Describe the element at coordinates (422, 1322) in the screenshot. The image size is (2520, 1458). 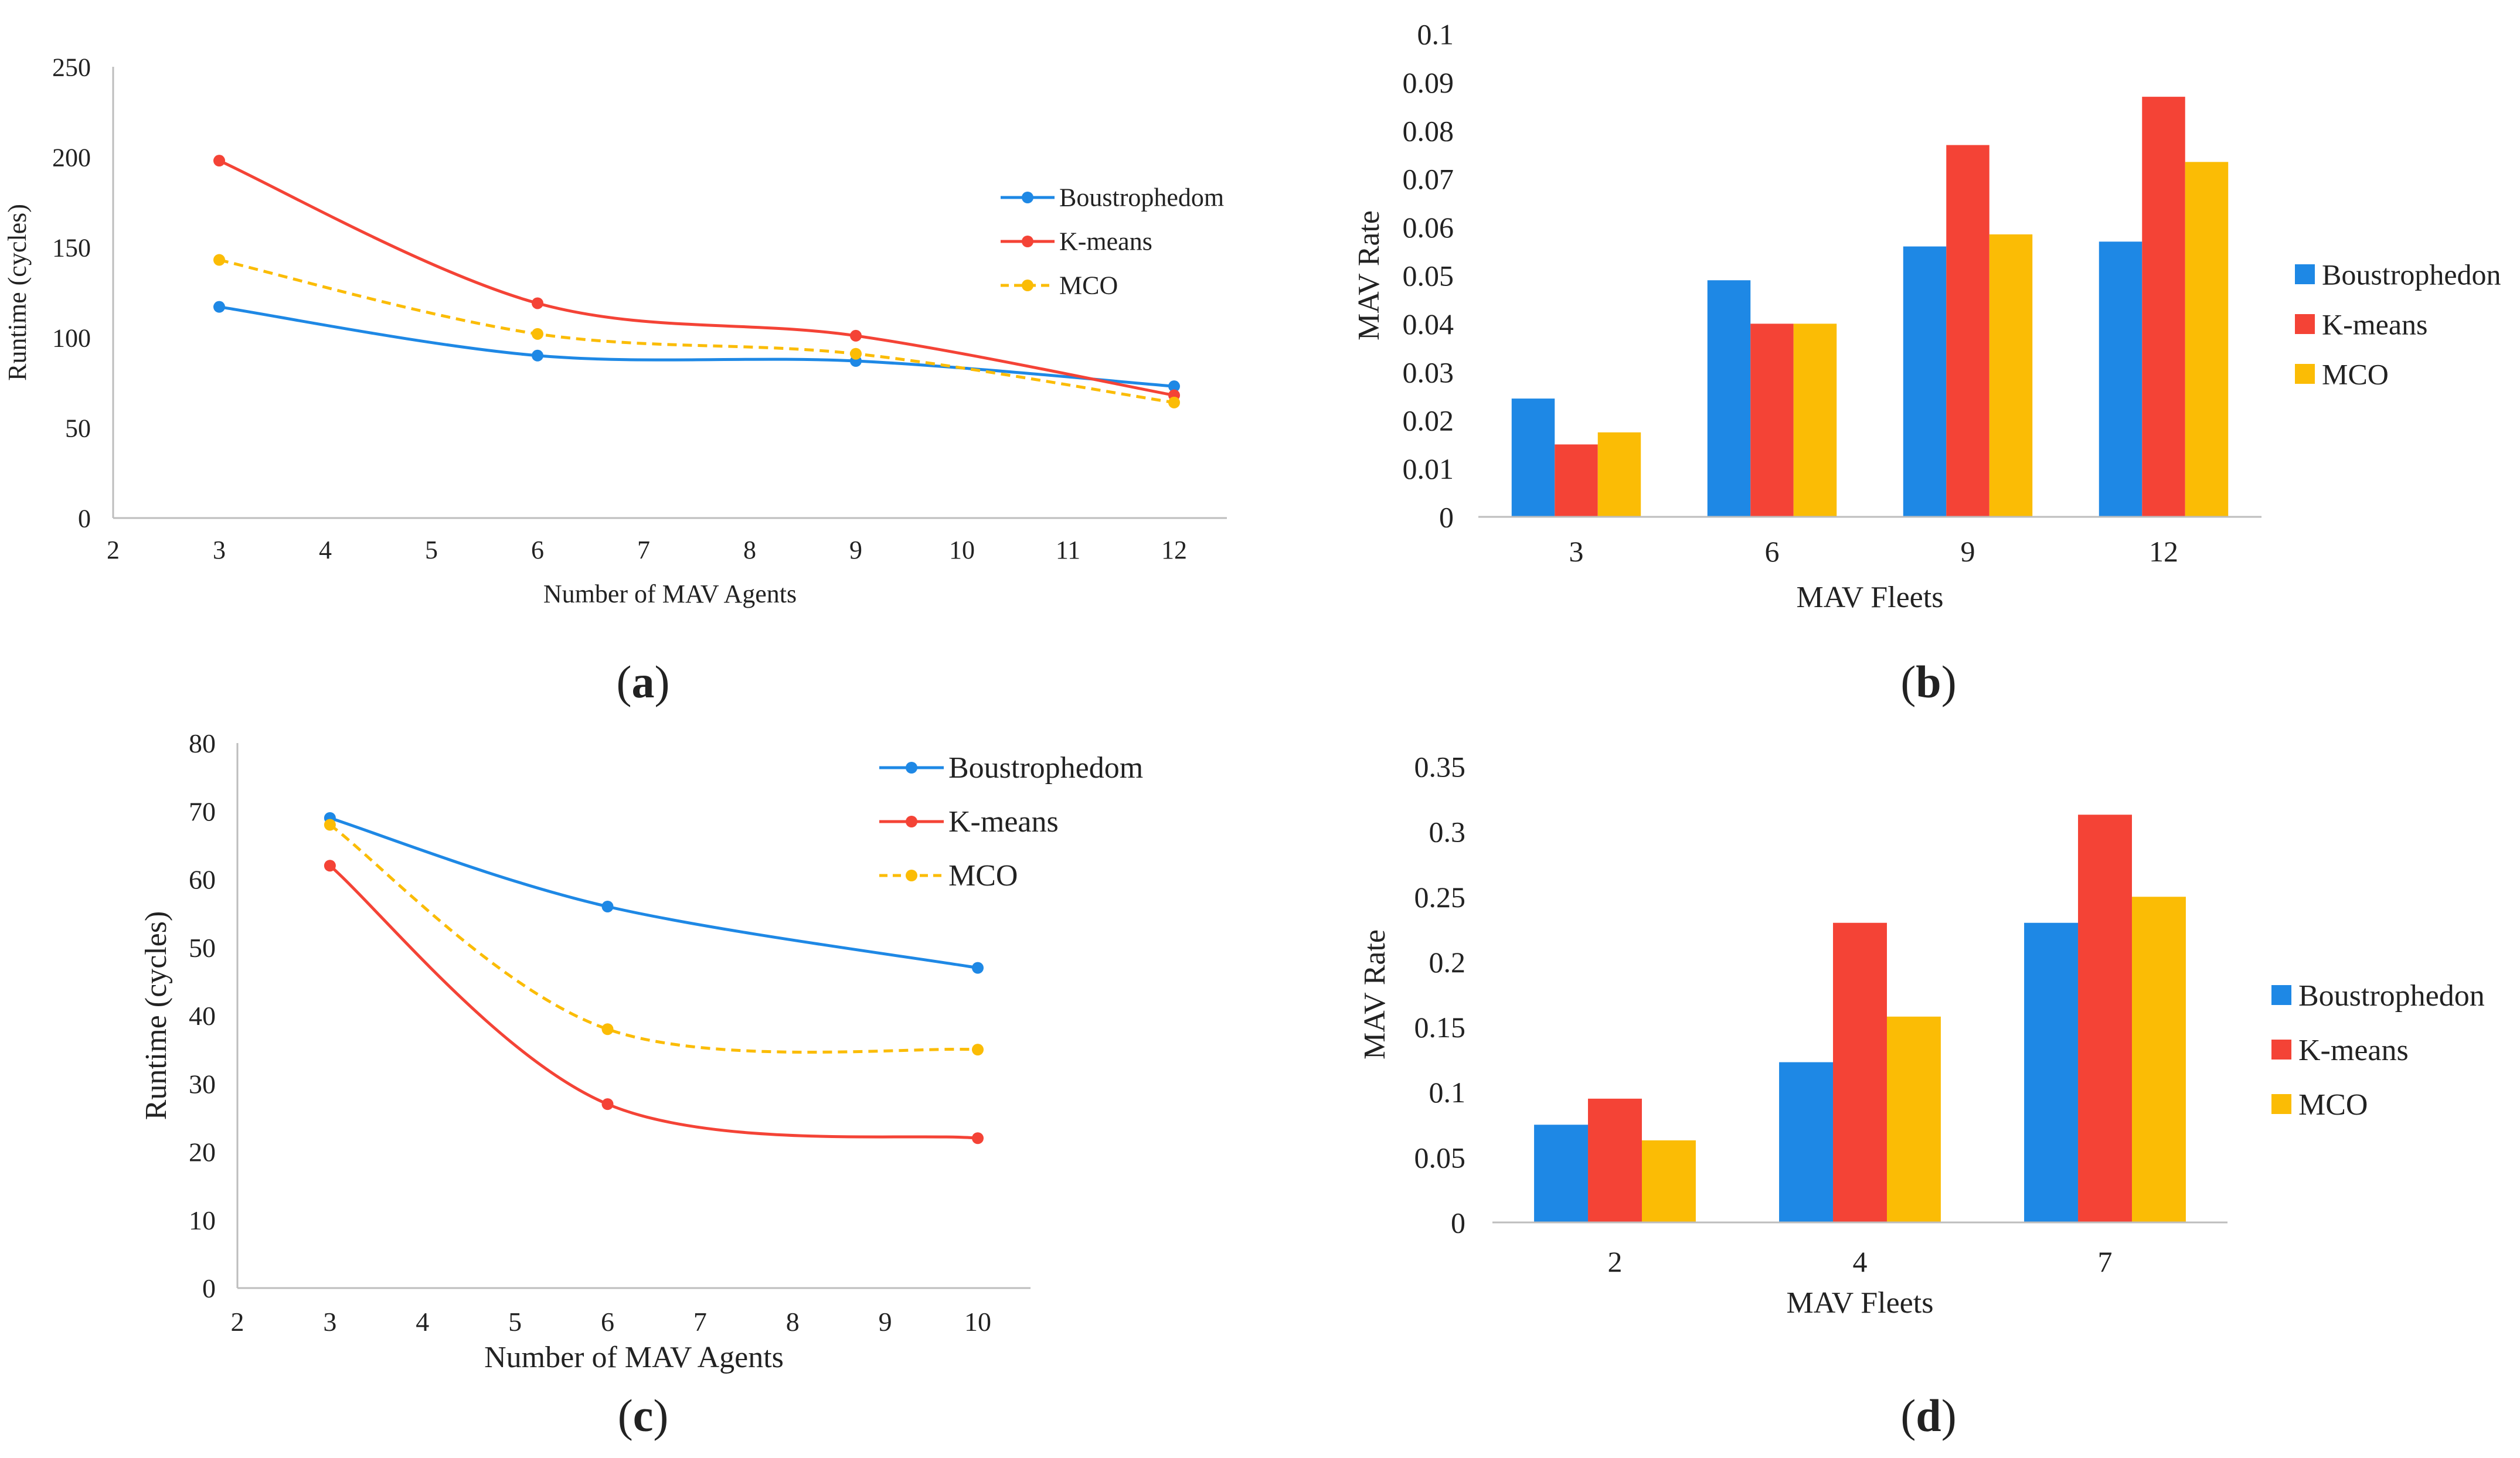
I see `panel-c-xtick-label-2: 4` at that location.